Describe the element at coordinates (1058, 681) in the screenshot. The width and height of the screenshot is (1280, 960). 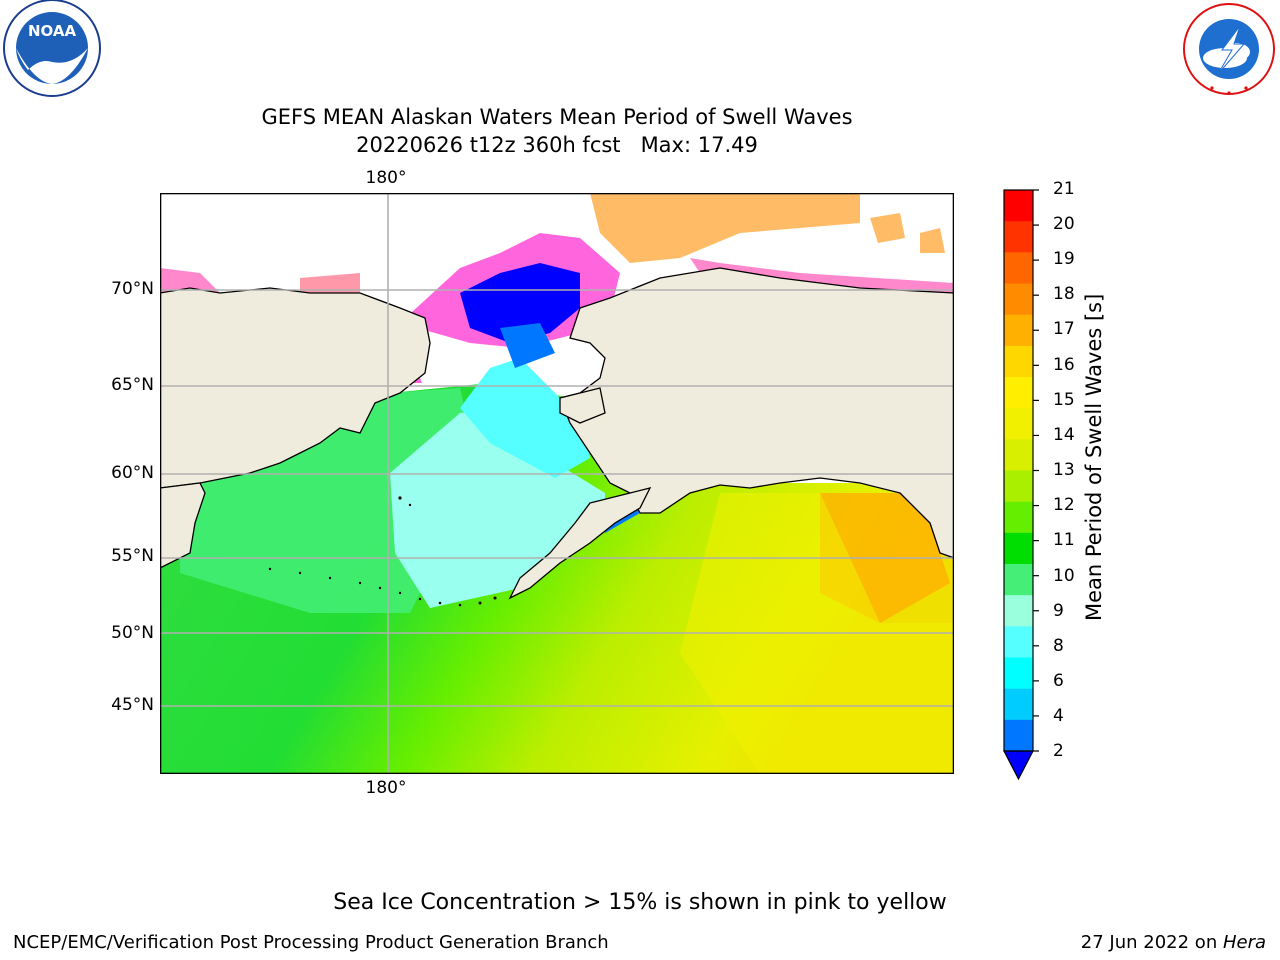
I see `colorbar-tick: 6` at that location.